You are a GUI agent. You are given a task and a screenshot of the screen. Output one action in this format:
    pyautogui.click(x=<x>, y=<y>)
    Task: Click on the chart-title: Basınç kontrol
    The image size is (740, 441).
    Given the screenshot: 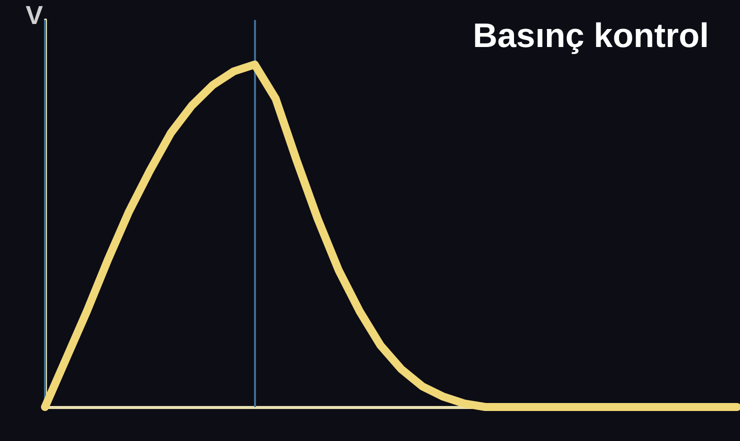 What is the action you would take?
    pyautogui.click(x=591, y=36)
    